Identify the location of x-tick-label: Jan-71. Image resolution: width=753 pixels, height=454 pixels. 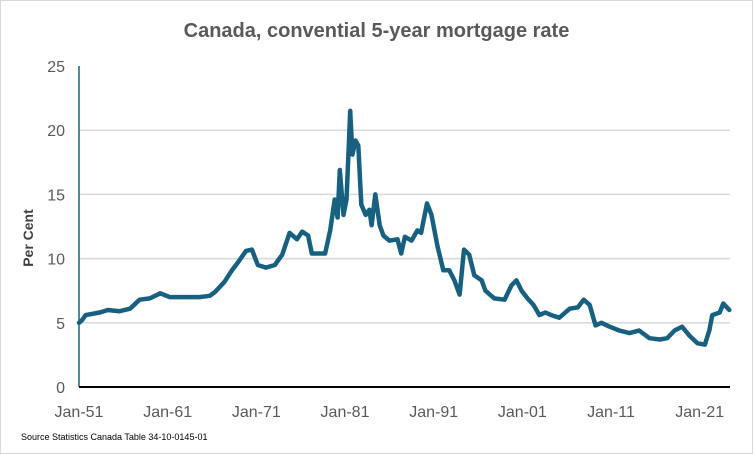
(256, 412).